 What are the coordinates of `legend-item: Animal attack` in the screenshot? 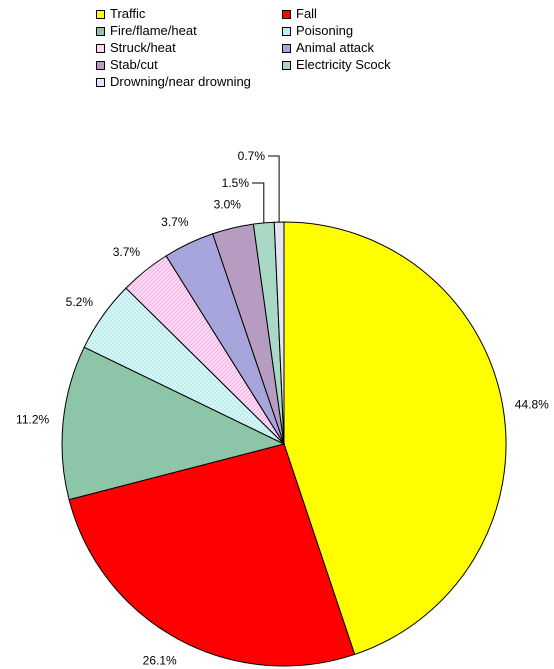 It's located at (328, 48).